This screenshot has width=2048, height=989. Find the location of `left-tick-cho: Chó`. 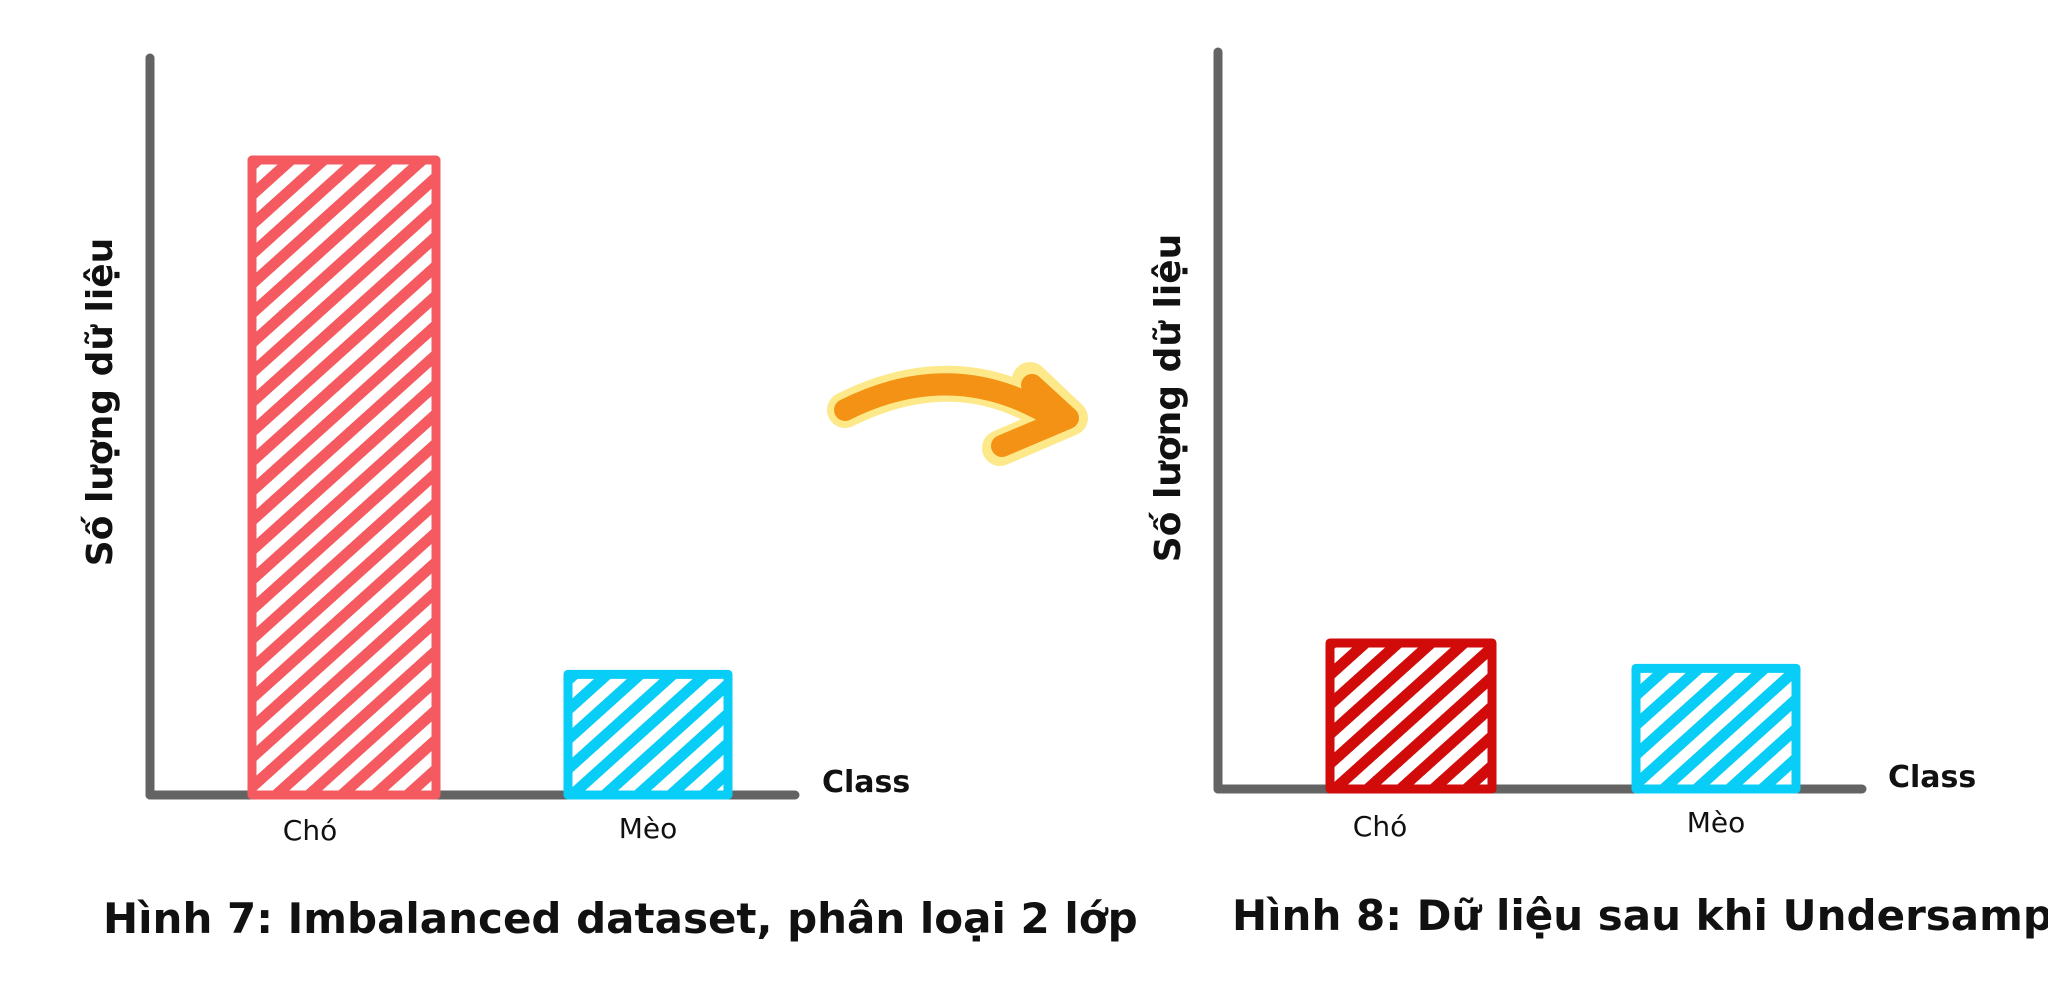

left-tick-cho: Chó is located at coordinates (310, 830).